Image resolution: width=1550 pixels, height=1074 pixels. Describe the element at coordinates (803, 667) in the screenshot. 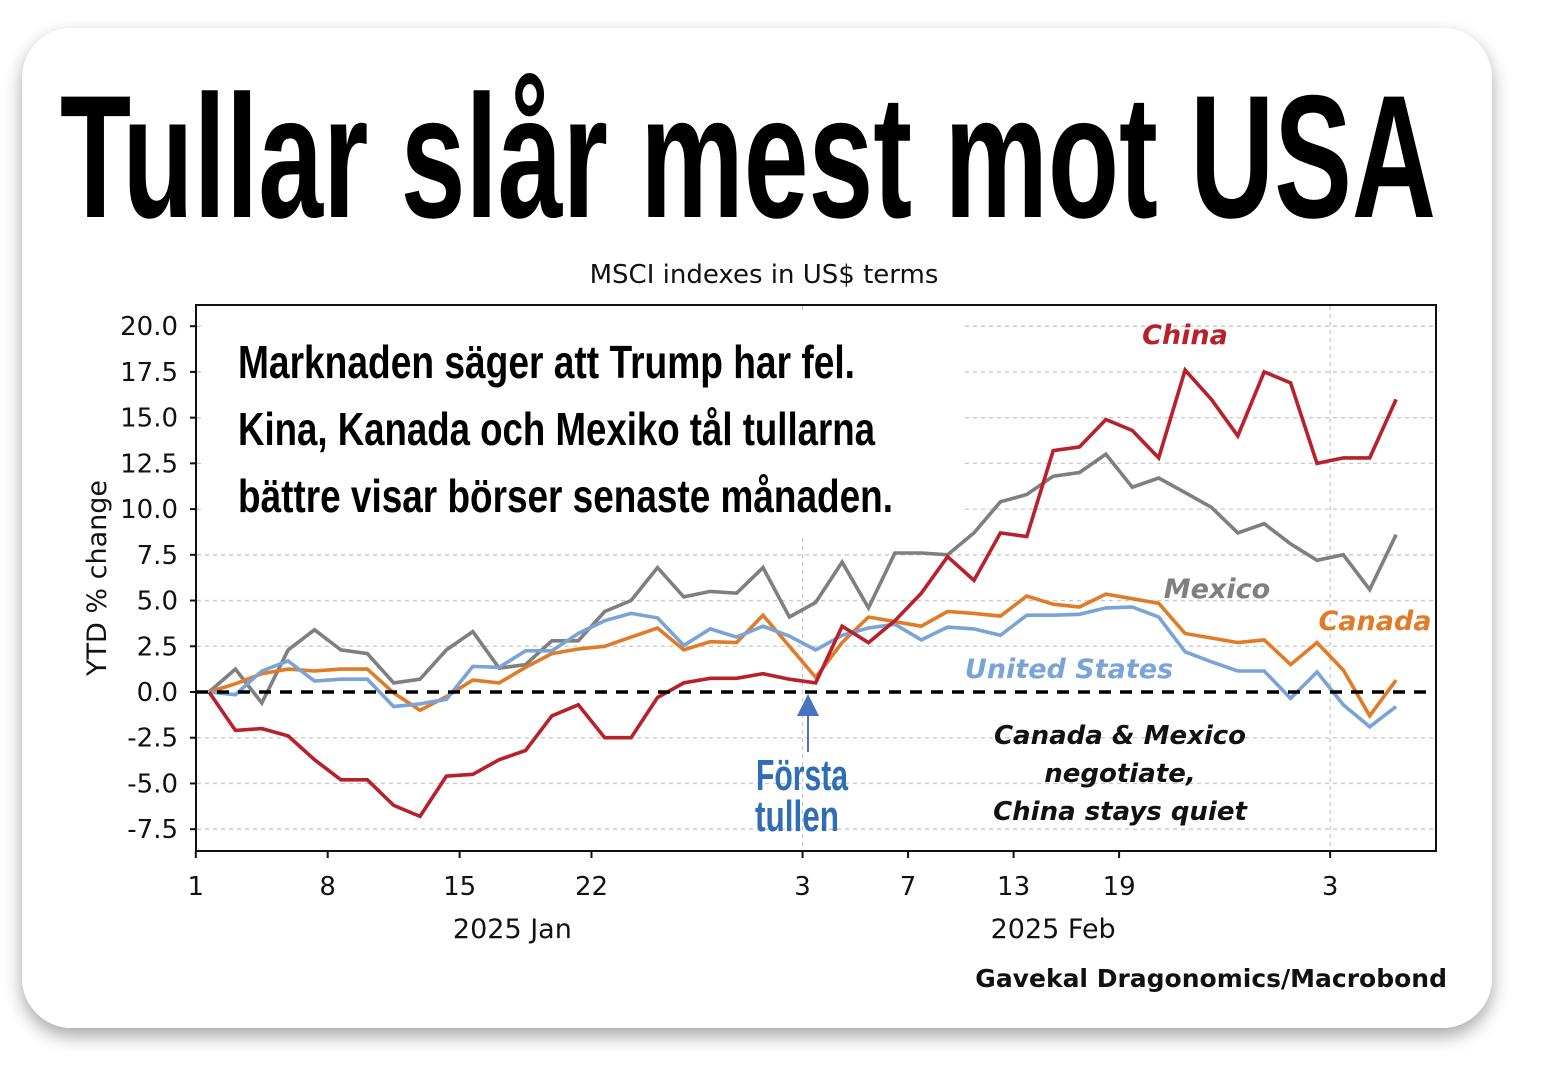

I see `series-line-united-states` at that location.